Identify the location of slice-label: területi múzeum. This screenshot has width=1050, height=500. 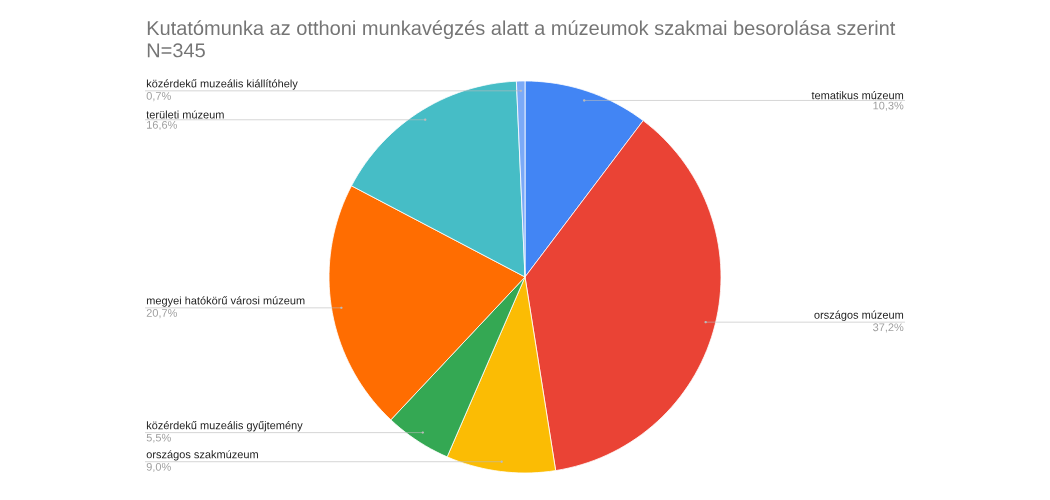
(185, 114).